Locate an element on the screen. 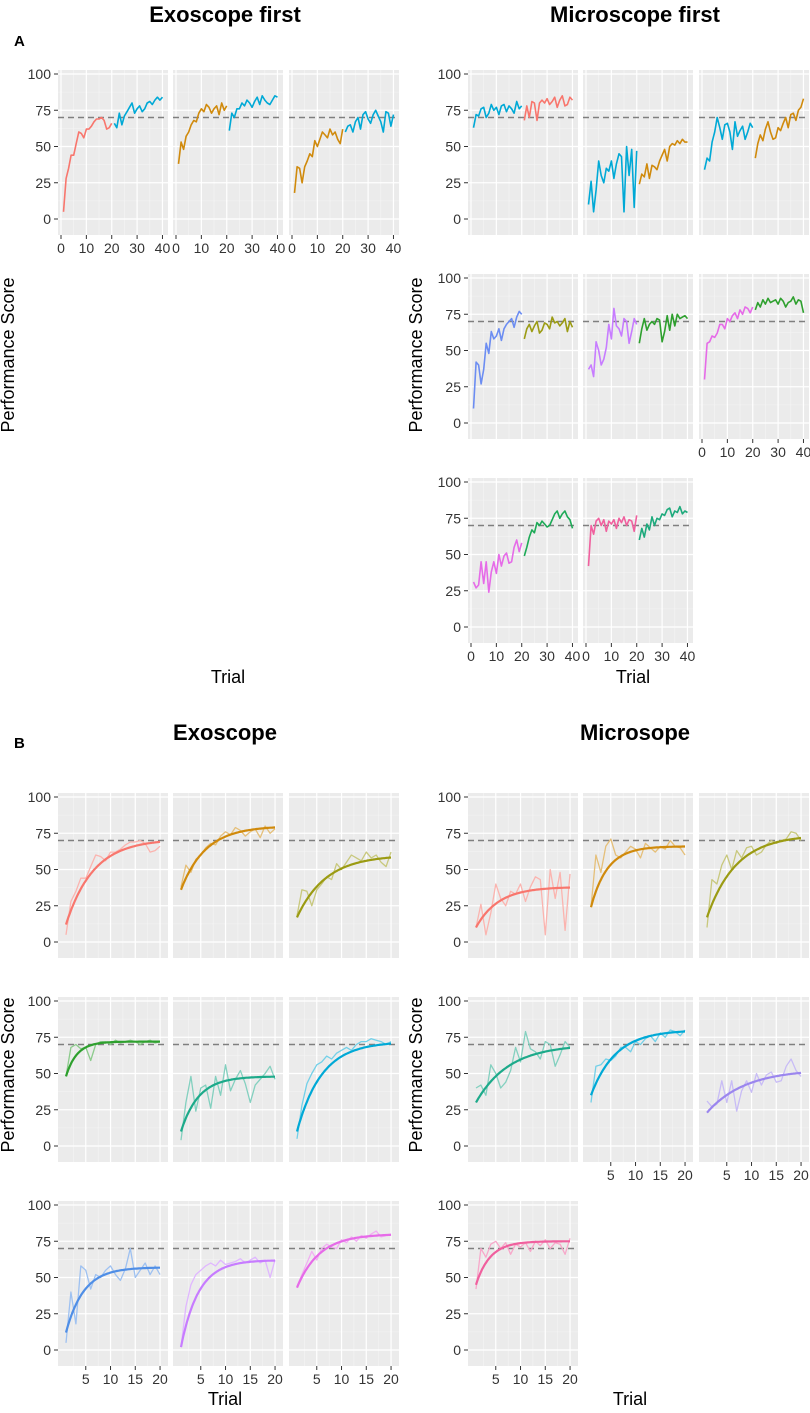 The image size is (810, 1413). facet-panel: 0 25 50 75 100 5 10 15 20 is located at coordinates (508, 1292).